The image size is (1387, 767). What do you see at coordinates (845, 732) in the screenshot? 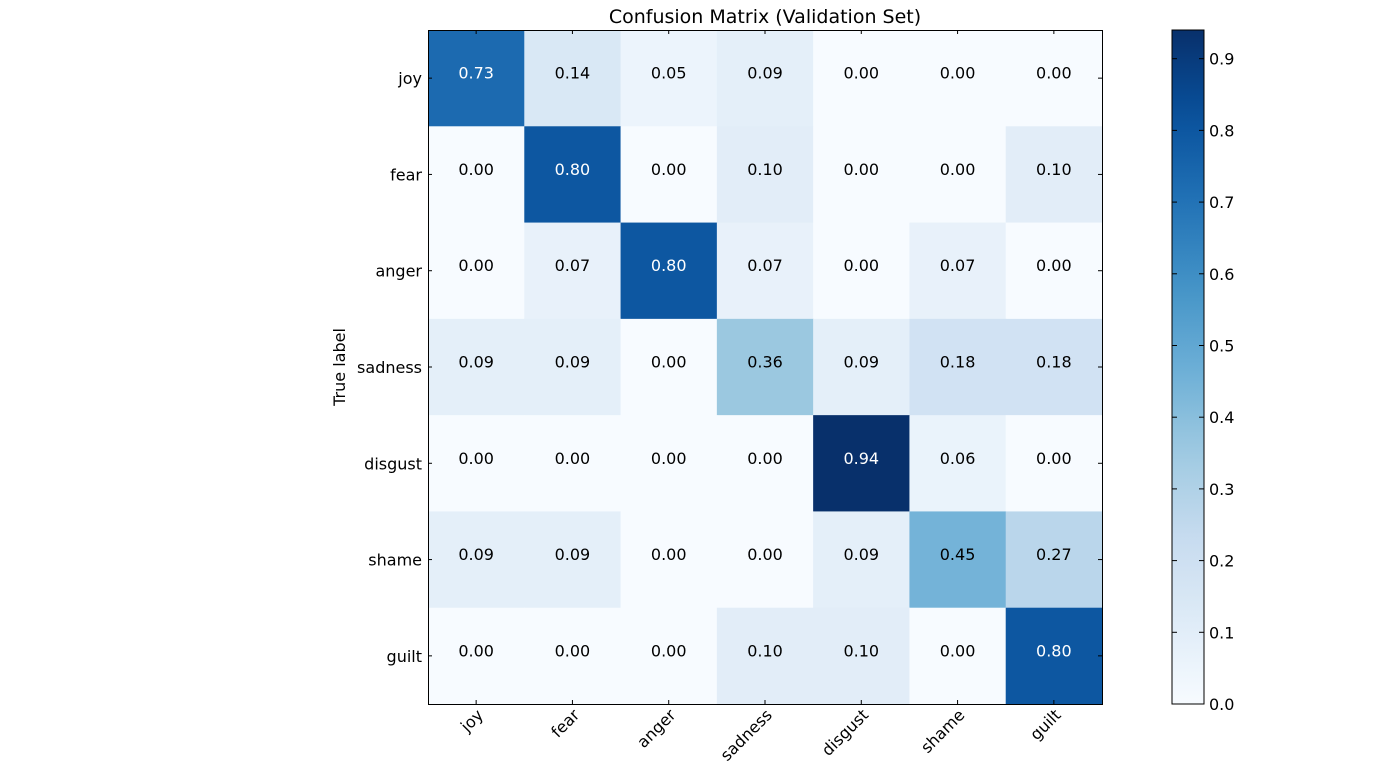
I see `x-tick-label: disgust` at bounding box center [845, 732].